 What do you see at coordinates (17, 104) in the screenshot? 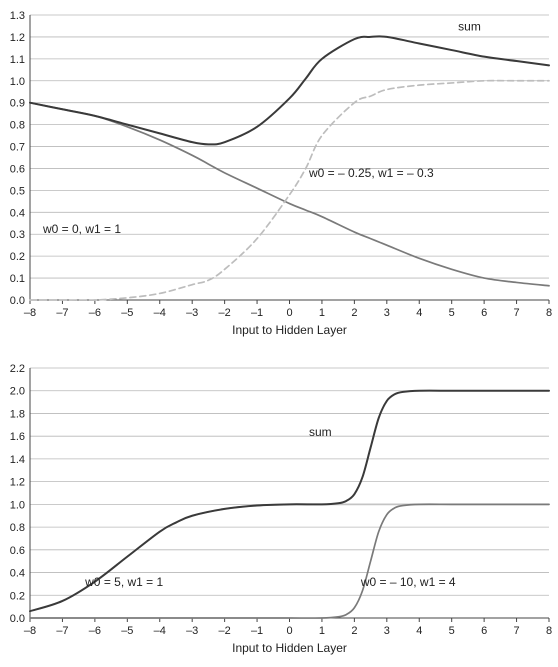
I see `y-tick-label: 0.9` at bounding box center [17, 104].